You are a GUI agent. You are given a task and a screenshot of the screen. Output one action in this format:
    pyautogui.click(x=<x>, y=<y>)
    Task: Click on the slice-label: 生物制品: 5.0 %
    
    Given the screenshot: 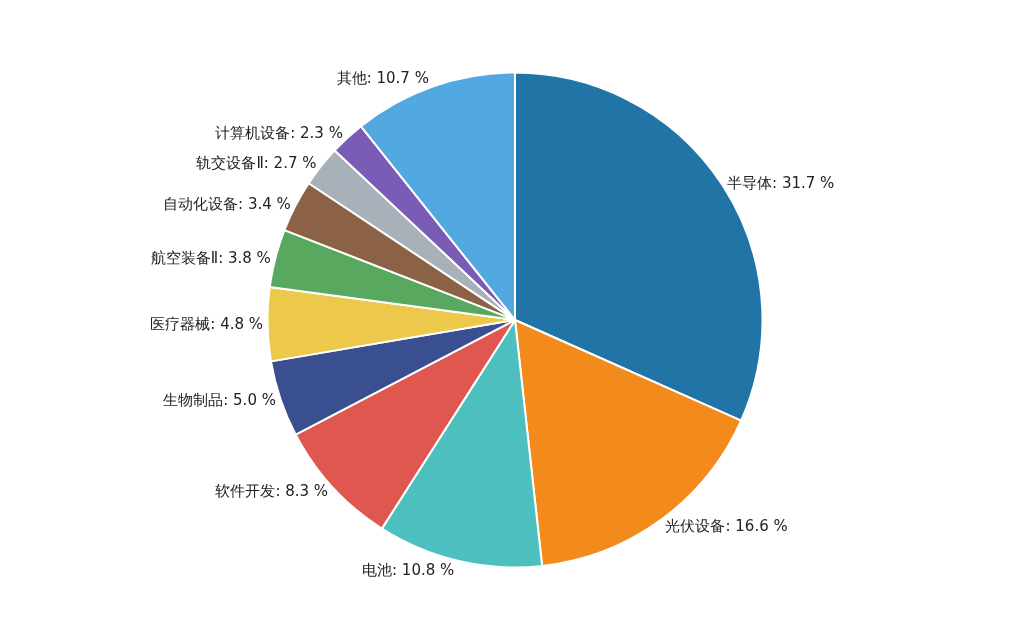 What is the action you would take?
    pyautogui.click(x=219, y=399)
    